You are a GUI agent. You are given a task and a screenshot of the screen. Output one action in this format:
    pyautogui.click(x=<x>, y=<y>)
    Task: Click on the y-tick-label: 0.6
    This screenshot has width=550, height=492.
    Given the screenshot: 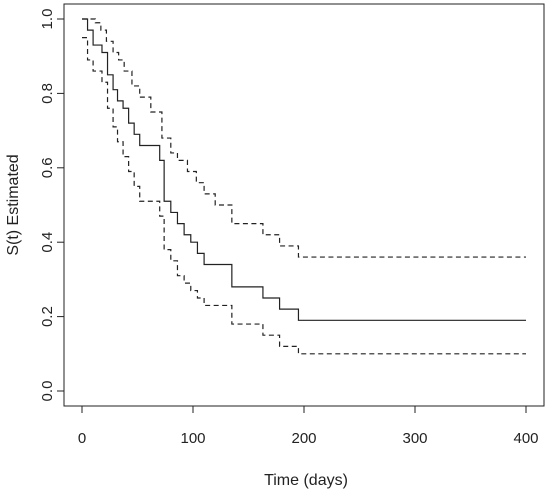 What is the action you would take?
    pyautogui.click(x=47, y=167)
    